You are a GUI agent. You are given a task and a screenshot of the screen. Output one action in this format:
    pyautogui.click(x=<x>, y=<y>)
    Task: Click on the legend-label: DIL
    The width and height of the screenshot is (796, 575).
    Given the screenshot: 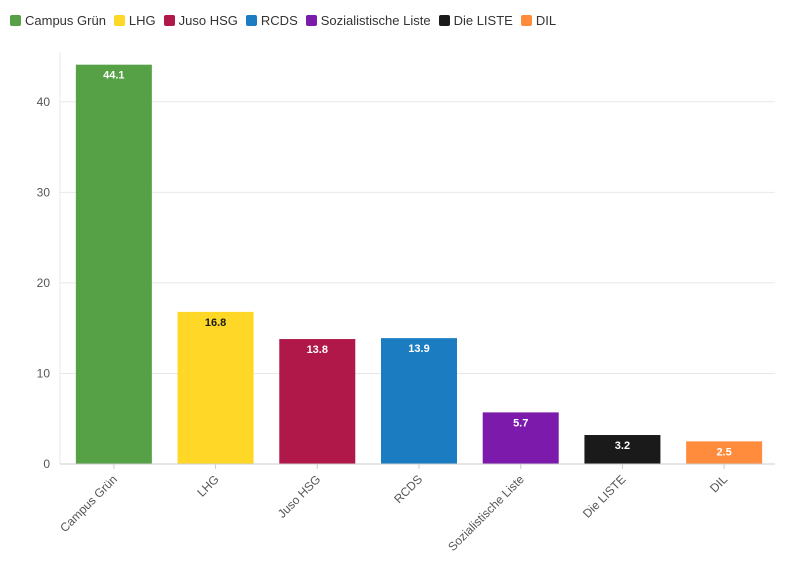 What is the action you would take?
    pyautogui.click(x=546, y=20)
    